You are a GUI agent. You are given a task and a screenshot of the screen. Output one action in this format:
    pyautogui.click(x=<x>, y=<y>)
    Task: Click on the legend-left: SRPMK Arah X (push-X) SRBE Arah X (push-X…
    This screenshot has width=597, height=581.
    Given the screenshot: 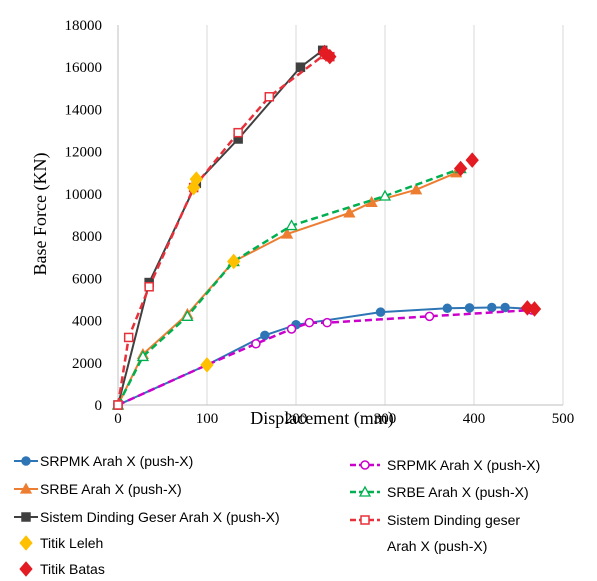 What is the action you would take?
    pyautogui.click(x=147, y=515)
    